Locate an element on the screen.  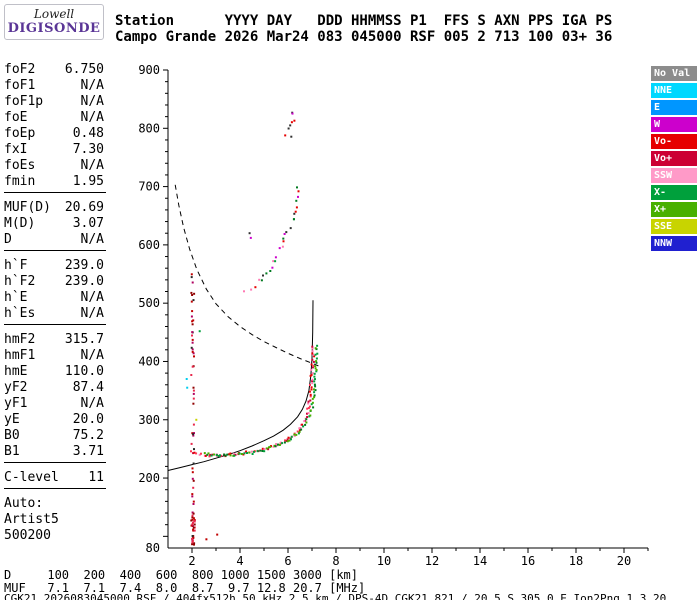
parameter-row: yE 20.0 is located at coordinates (54, 420).